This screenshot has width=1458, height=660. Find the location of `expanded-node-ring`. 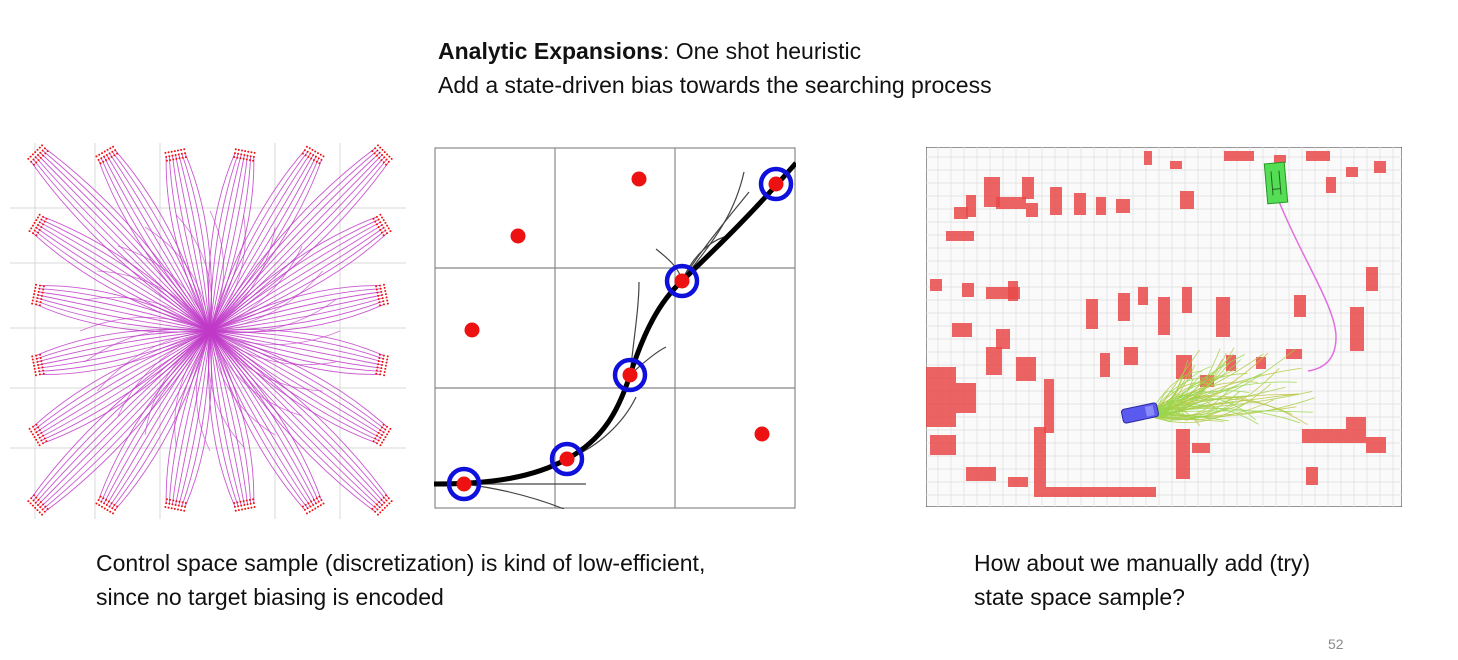

expanded-node-ring is located at coordinates (567, 459).